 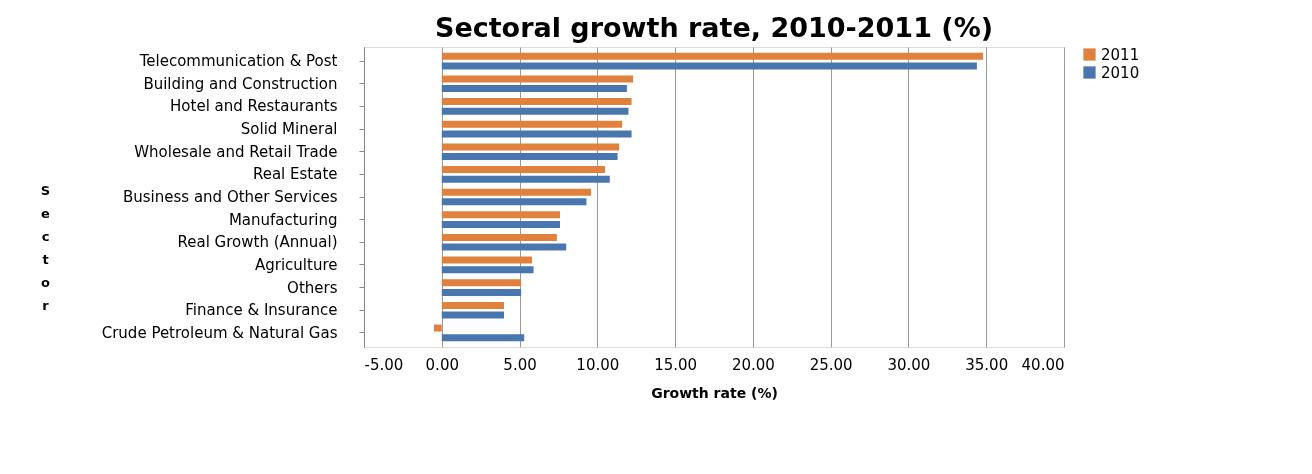 I want to click on x-tick-label: 40.00, so click(x=1043, y=364).